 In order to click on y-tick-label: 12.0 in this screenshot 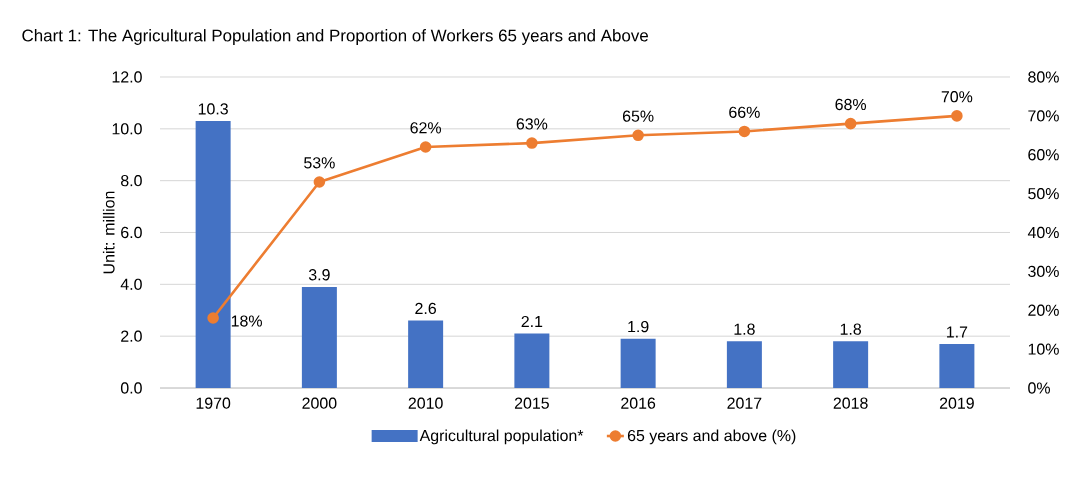, I will do `click(127, 77)`.